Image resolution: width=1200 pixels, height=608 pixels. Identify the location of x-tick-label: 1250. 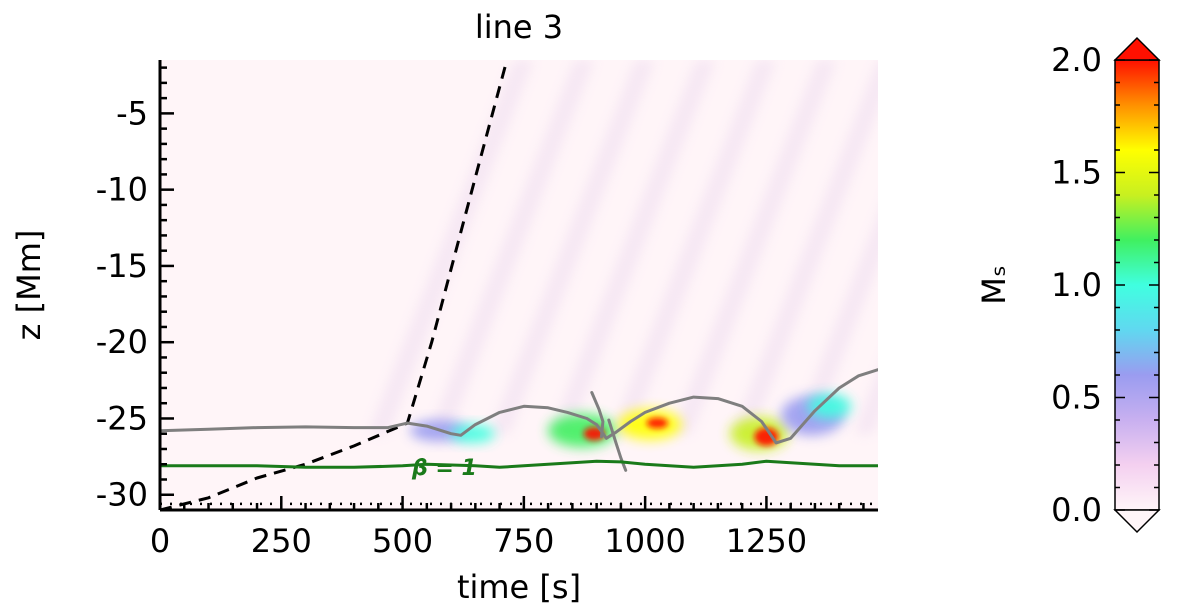
(766, 541).